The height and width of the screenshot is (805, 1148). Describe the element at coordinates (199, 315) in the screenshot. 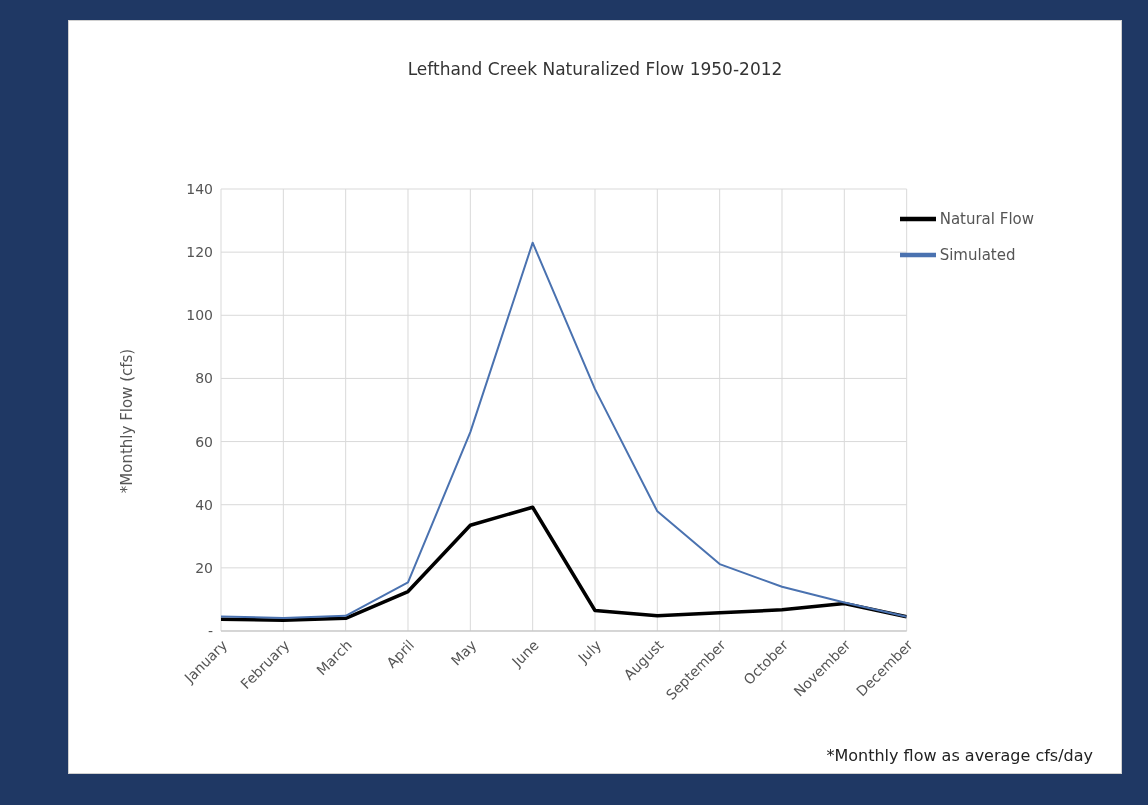

I see `y-tick-label: 100` at that location.